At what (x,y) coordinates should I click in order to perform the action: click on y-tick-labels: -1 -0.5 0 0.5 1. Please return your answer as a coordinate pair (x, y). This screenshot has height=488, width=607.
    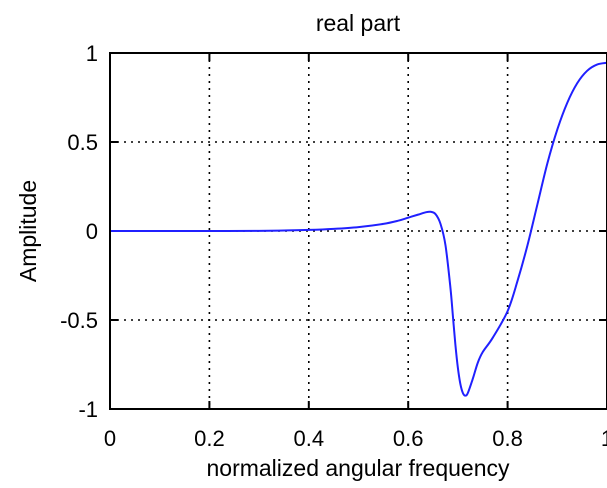
    Looking at the image, I should click on (79, 231).